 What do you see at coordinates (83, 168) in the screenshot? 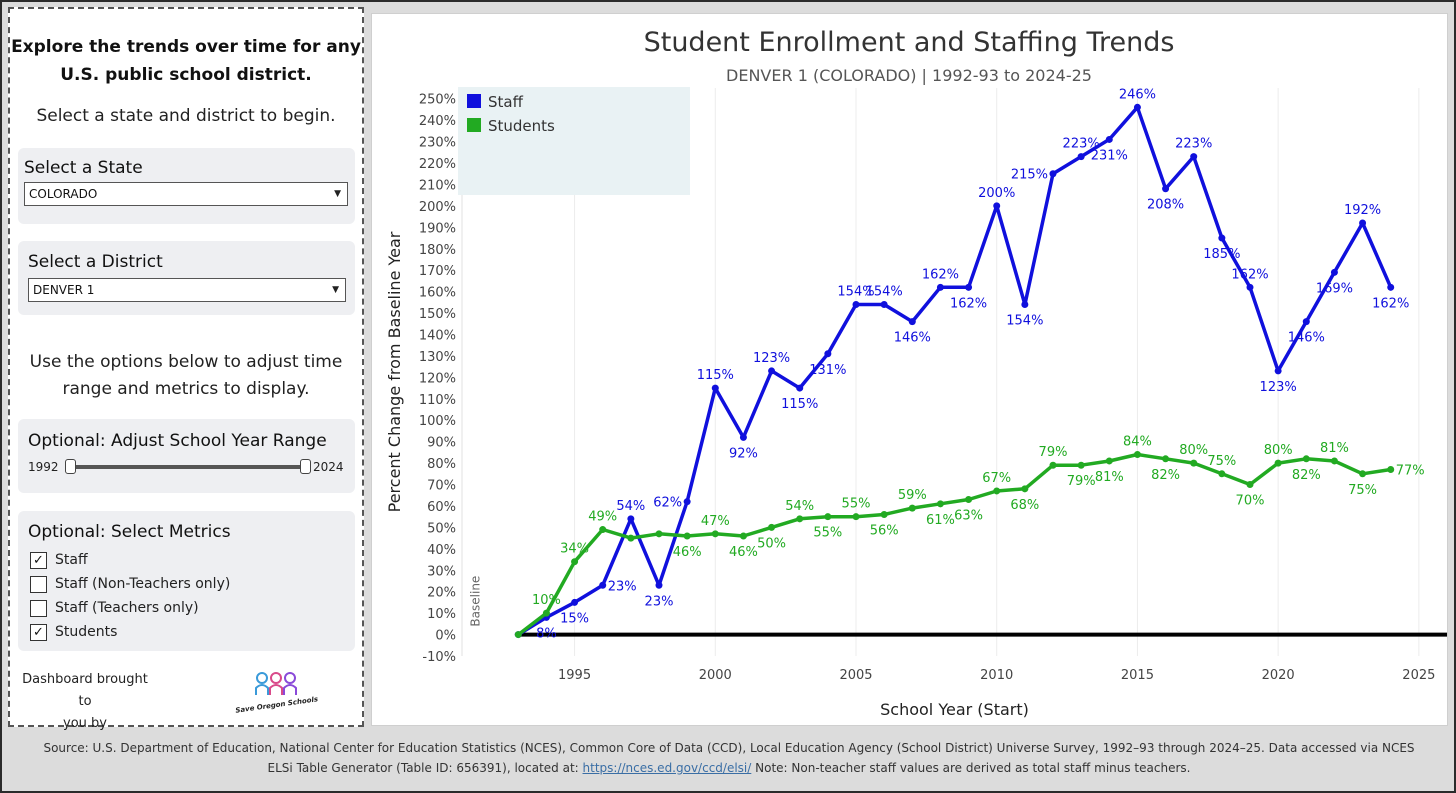
I see `state-label: Select a State` at bounding box center [83, 168].